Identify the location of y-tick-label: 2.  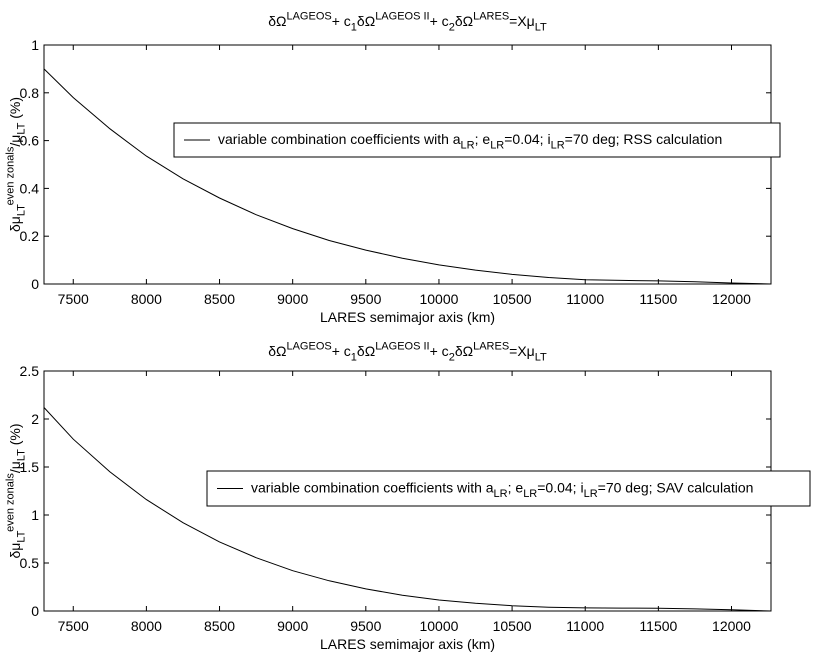
(35, 419).